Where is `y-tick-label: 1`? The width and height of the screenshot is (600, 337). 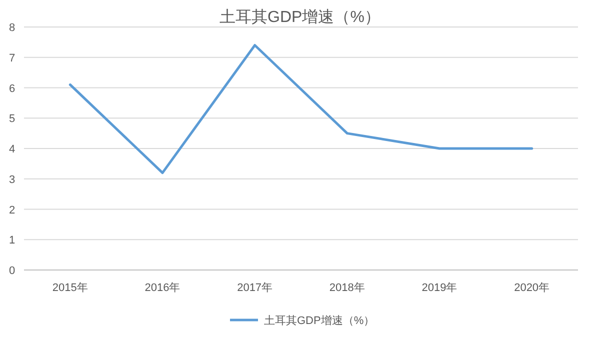 y-tick-label: 1 is located at coordinates (12, 240).